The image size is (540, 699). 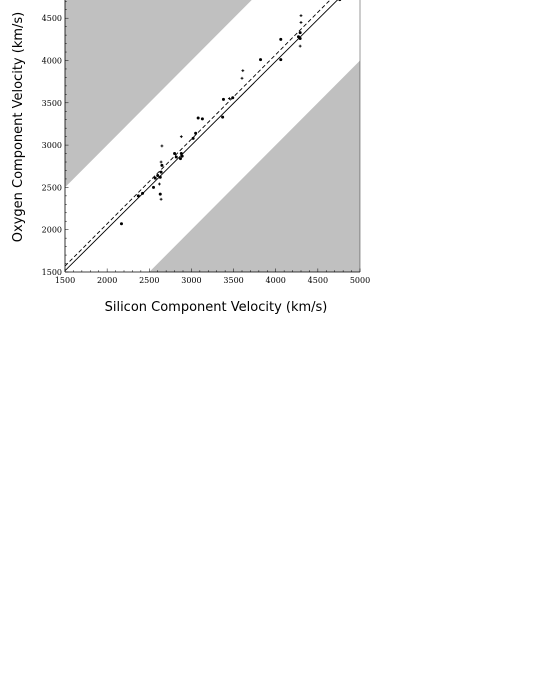 I want to click on x-tick-label: 2000, so click(x=107, y=280).